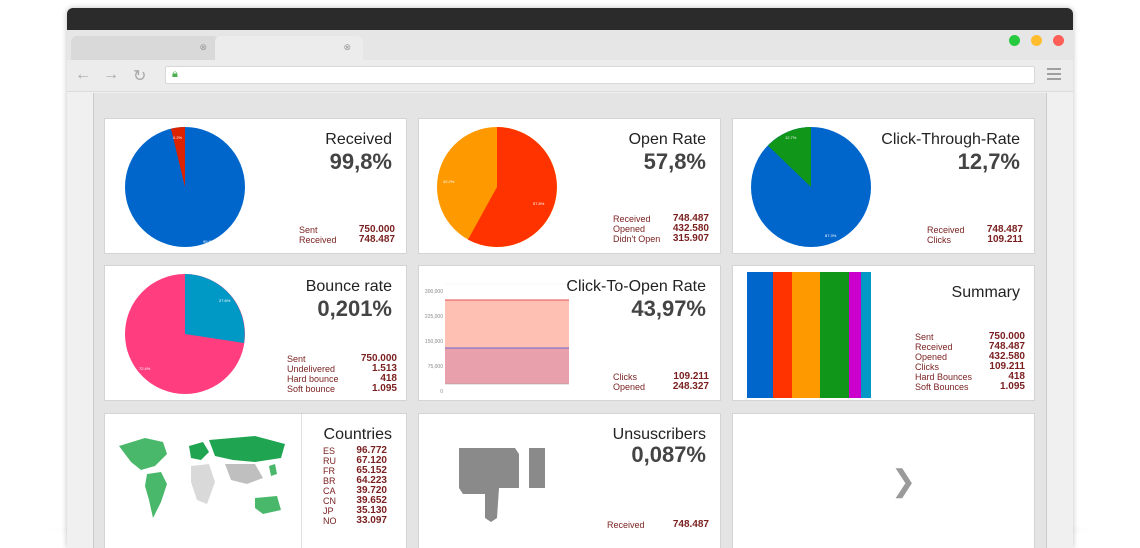 Image resolution: width=1140 pixels, height=548 pixels. Describe the element at coordinates (782, 335) in the screenshot. I see `bar-received` at that location.